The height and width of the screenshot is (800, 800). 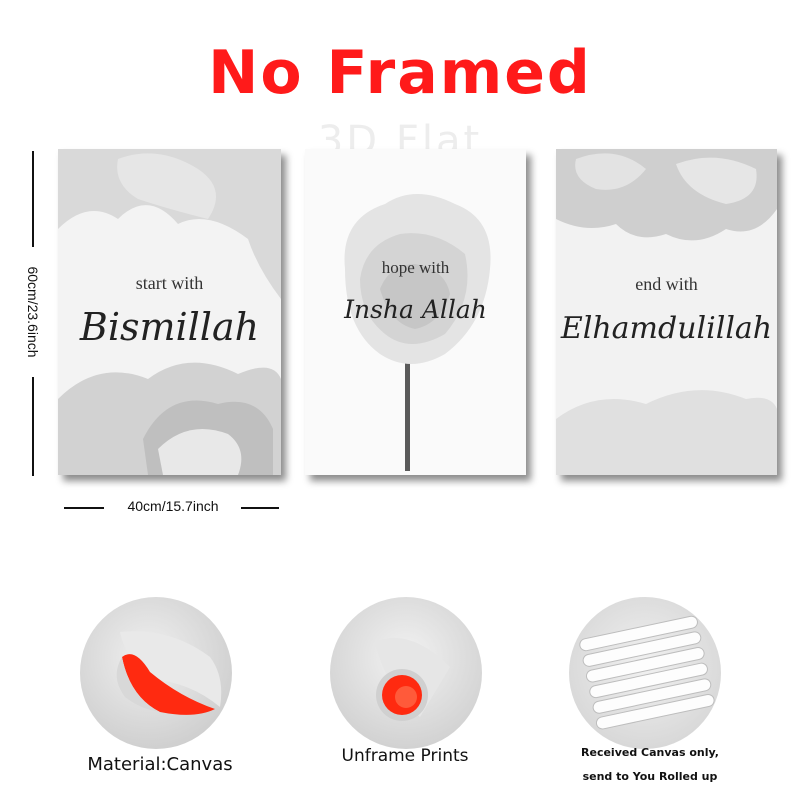 I want to click on page-title: No Framed, so click(x=400, y=73).